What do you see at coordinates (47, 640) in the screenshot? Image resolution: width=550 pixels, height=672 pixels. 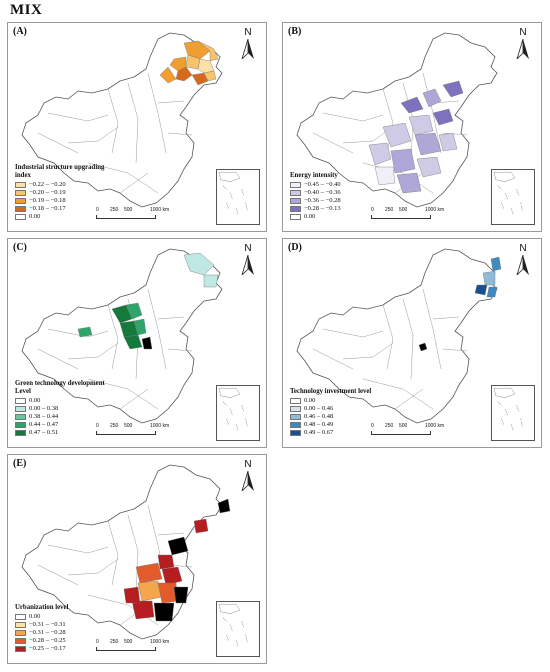 I see `legend-label: −0.28 – −0.25` at bounding box center [47, 640].